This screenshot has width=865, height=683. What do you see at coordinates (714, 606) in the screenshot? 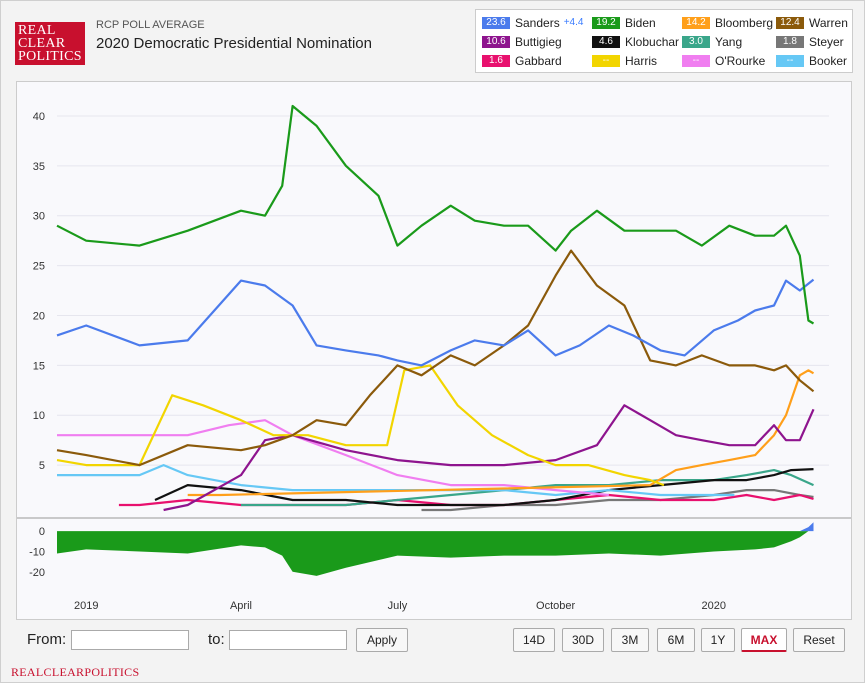
I see `x-tick-label: 2020` at bounding box center [714, 606].